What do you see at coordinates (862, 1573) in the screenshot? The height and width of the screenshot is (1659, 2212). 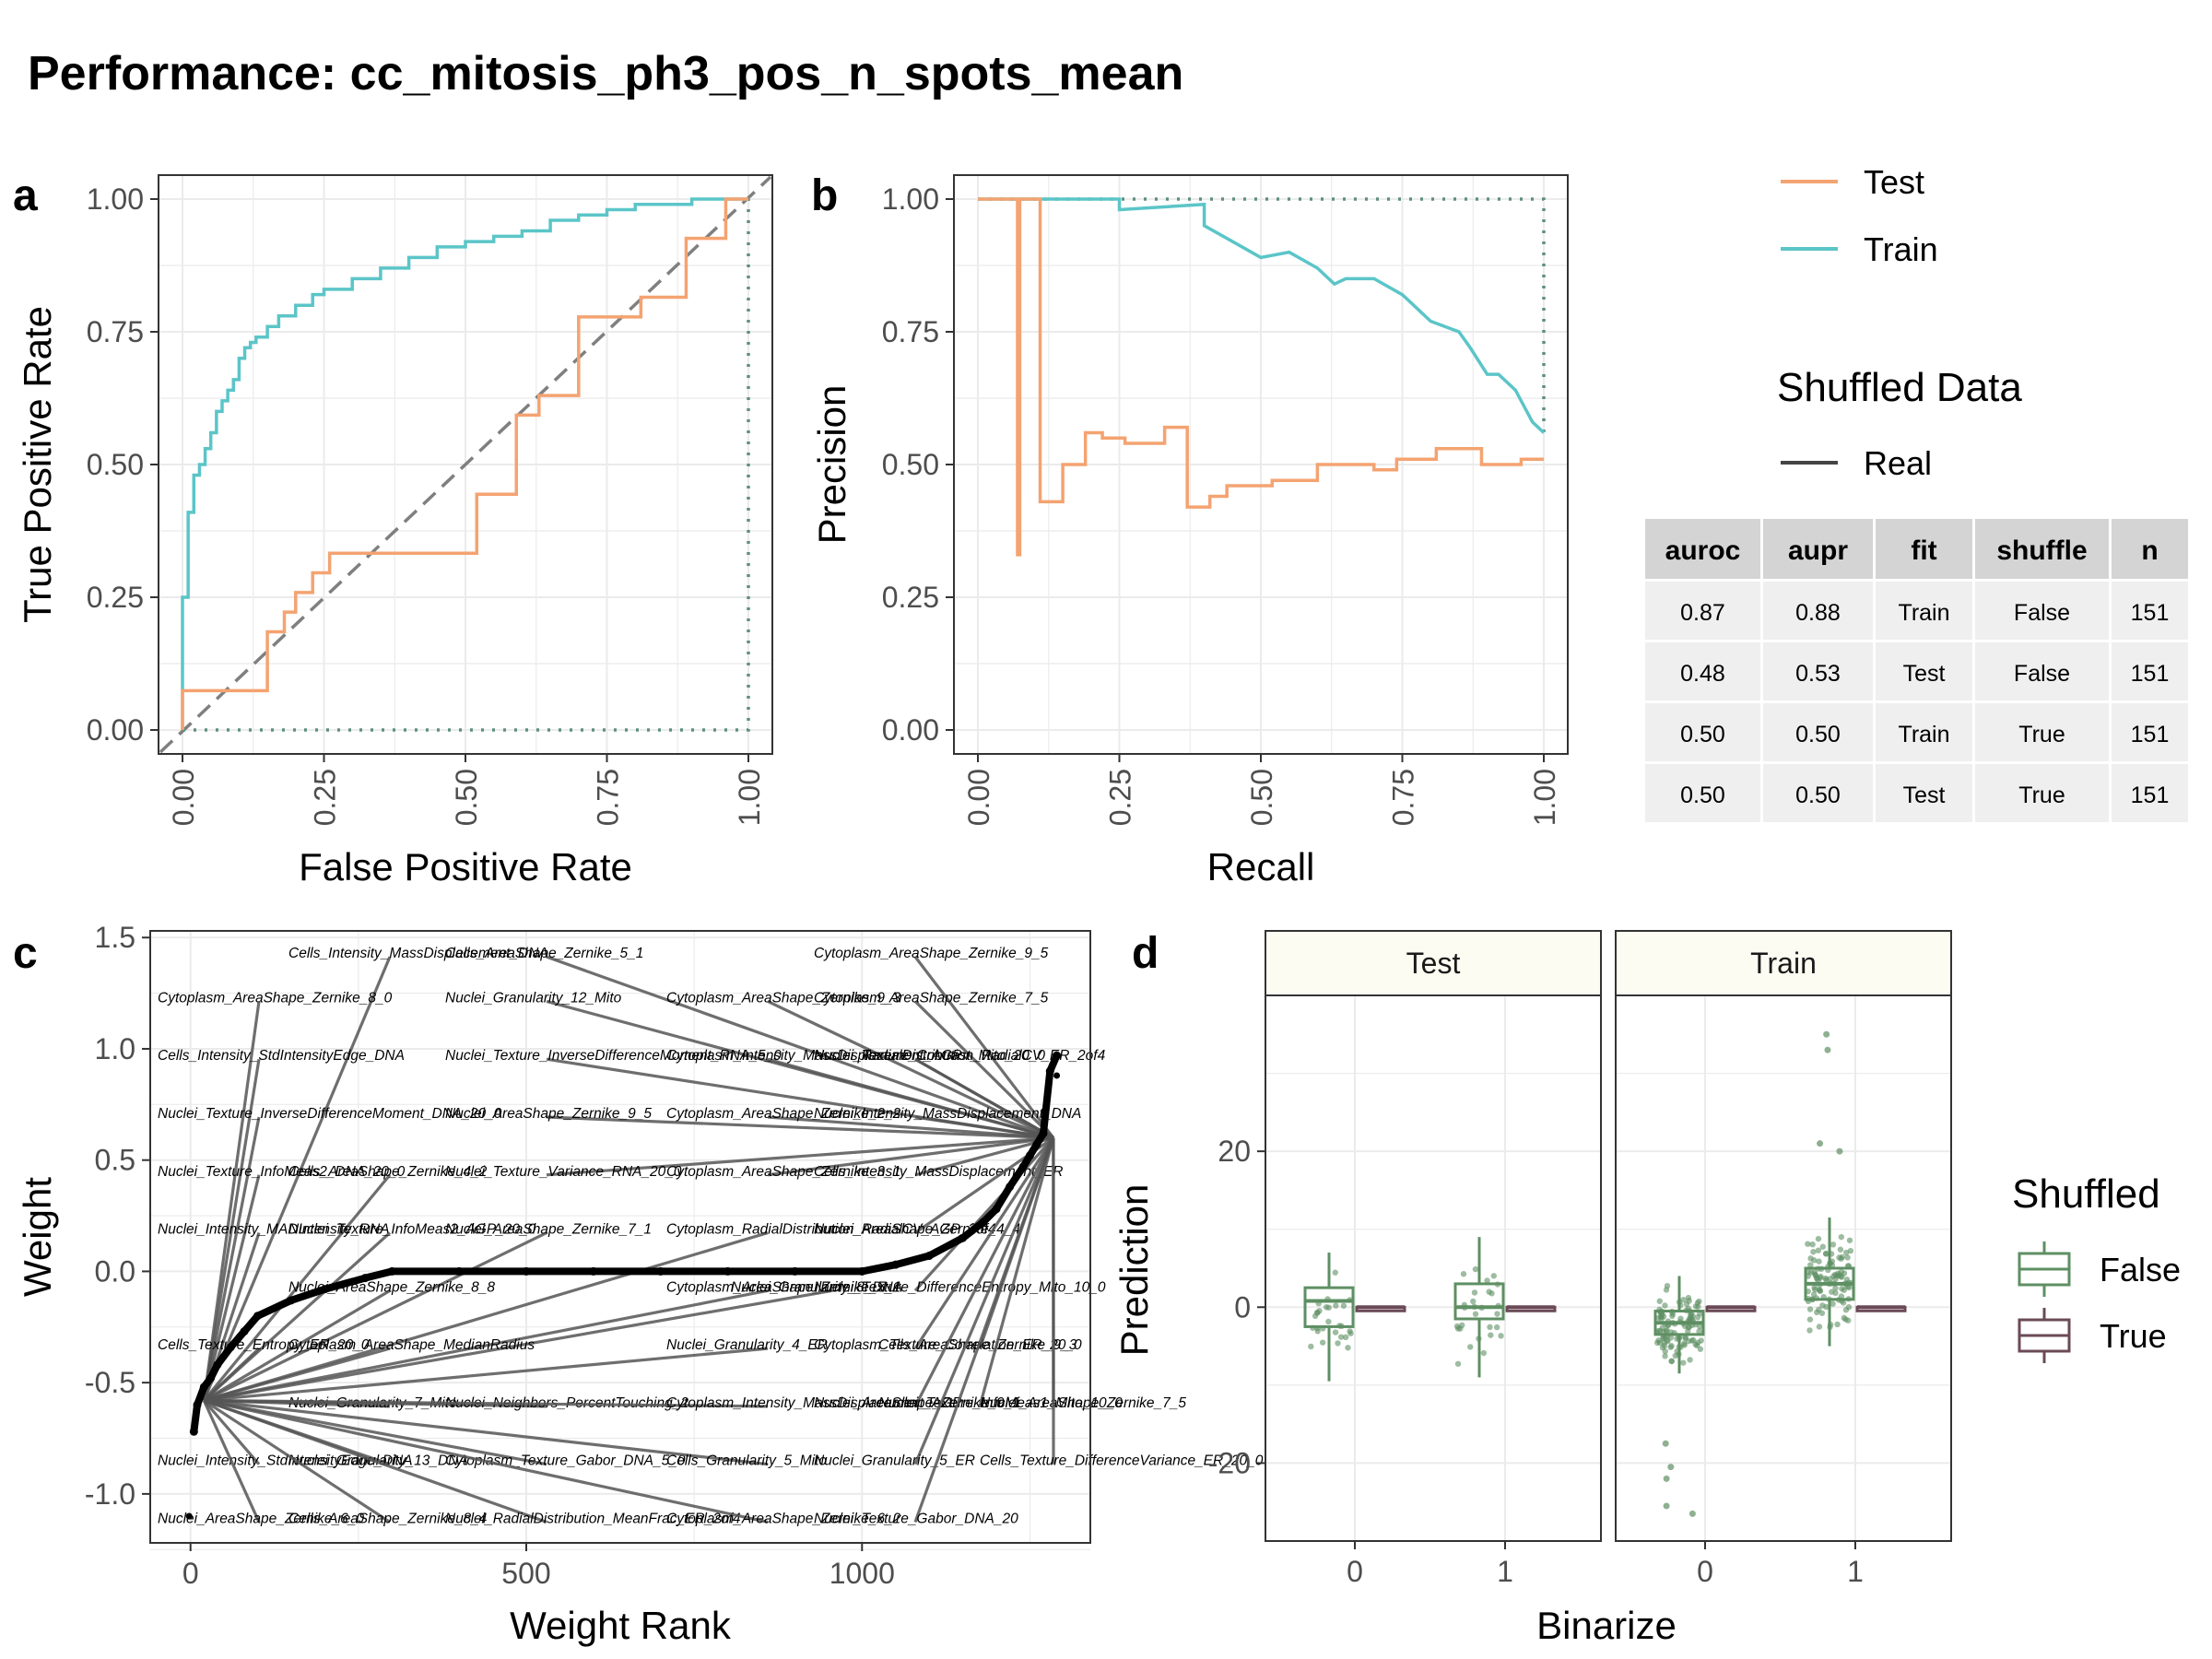 I see `x-tick-label: 1000` at bounding box center [862, 1573].